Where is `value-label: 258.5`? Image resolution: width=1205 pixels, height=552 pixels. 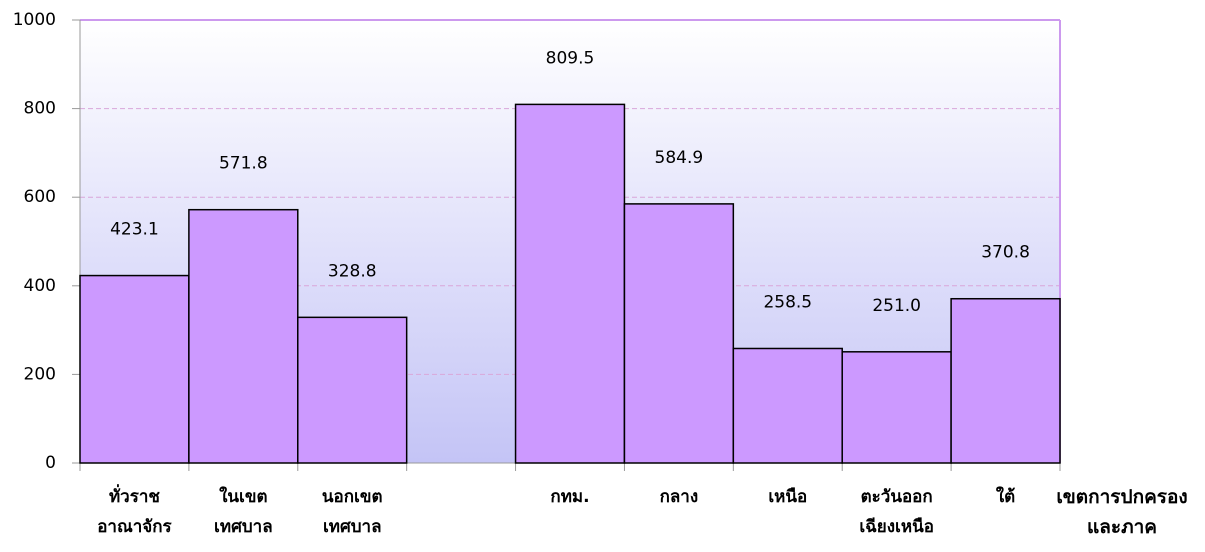
value-label: 258.5 is located at coordinates (787, 302).